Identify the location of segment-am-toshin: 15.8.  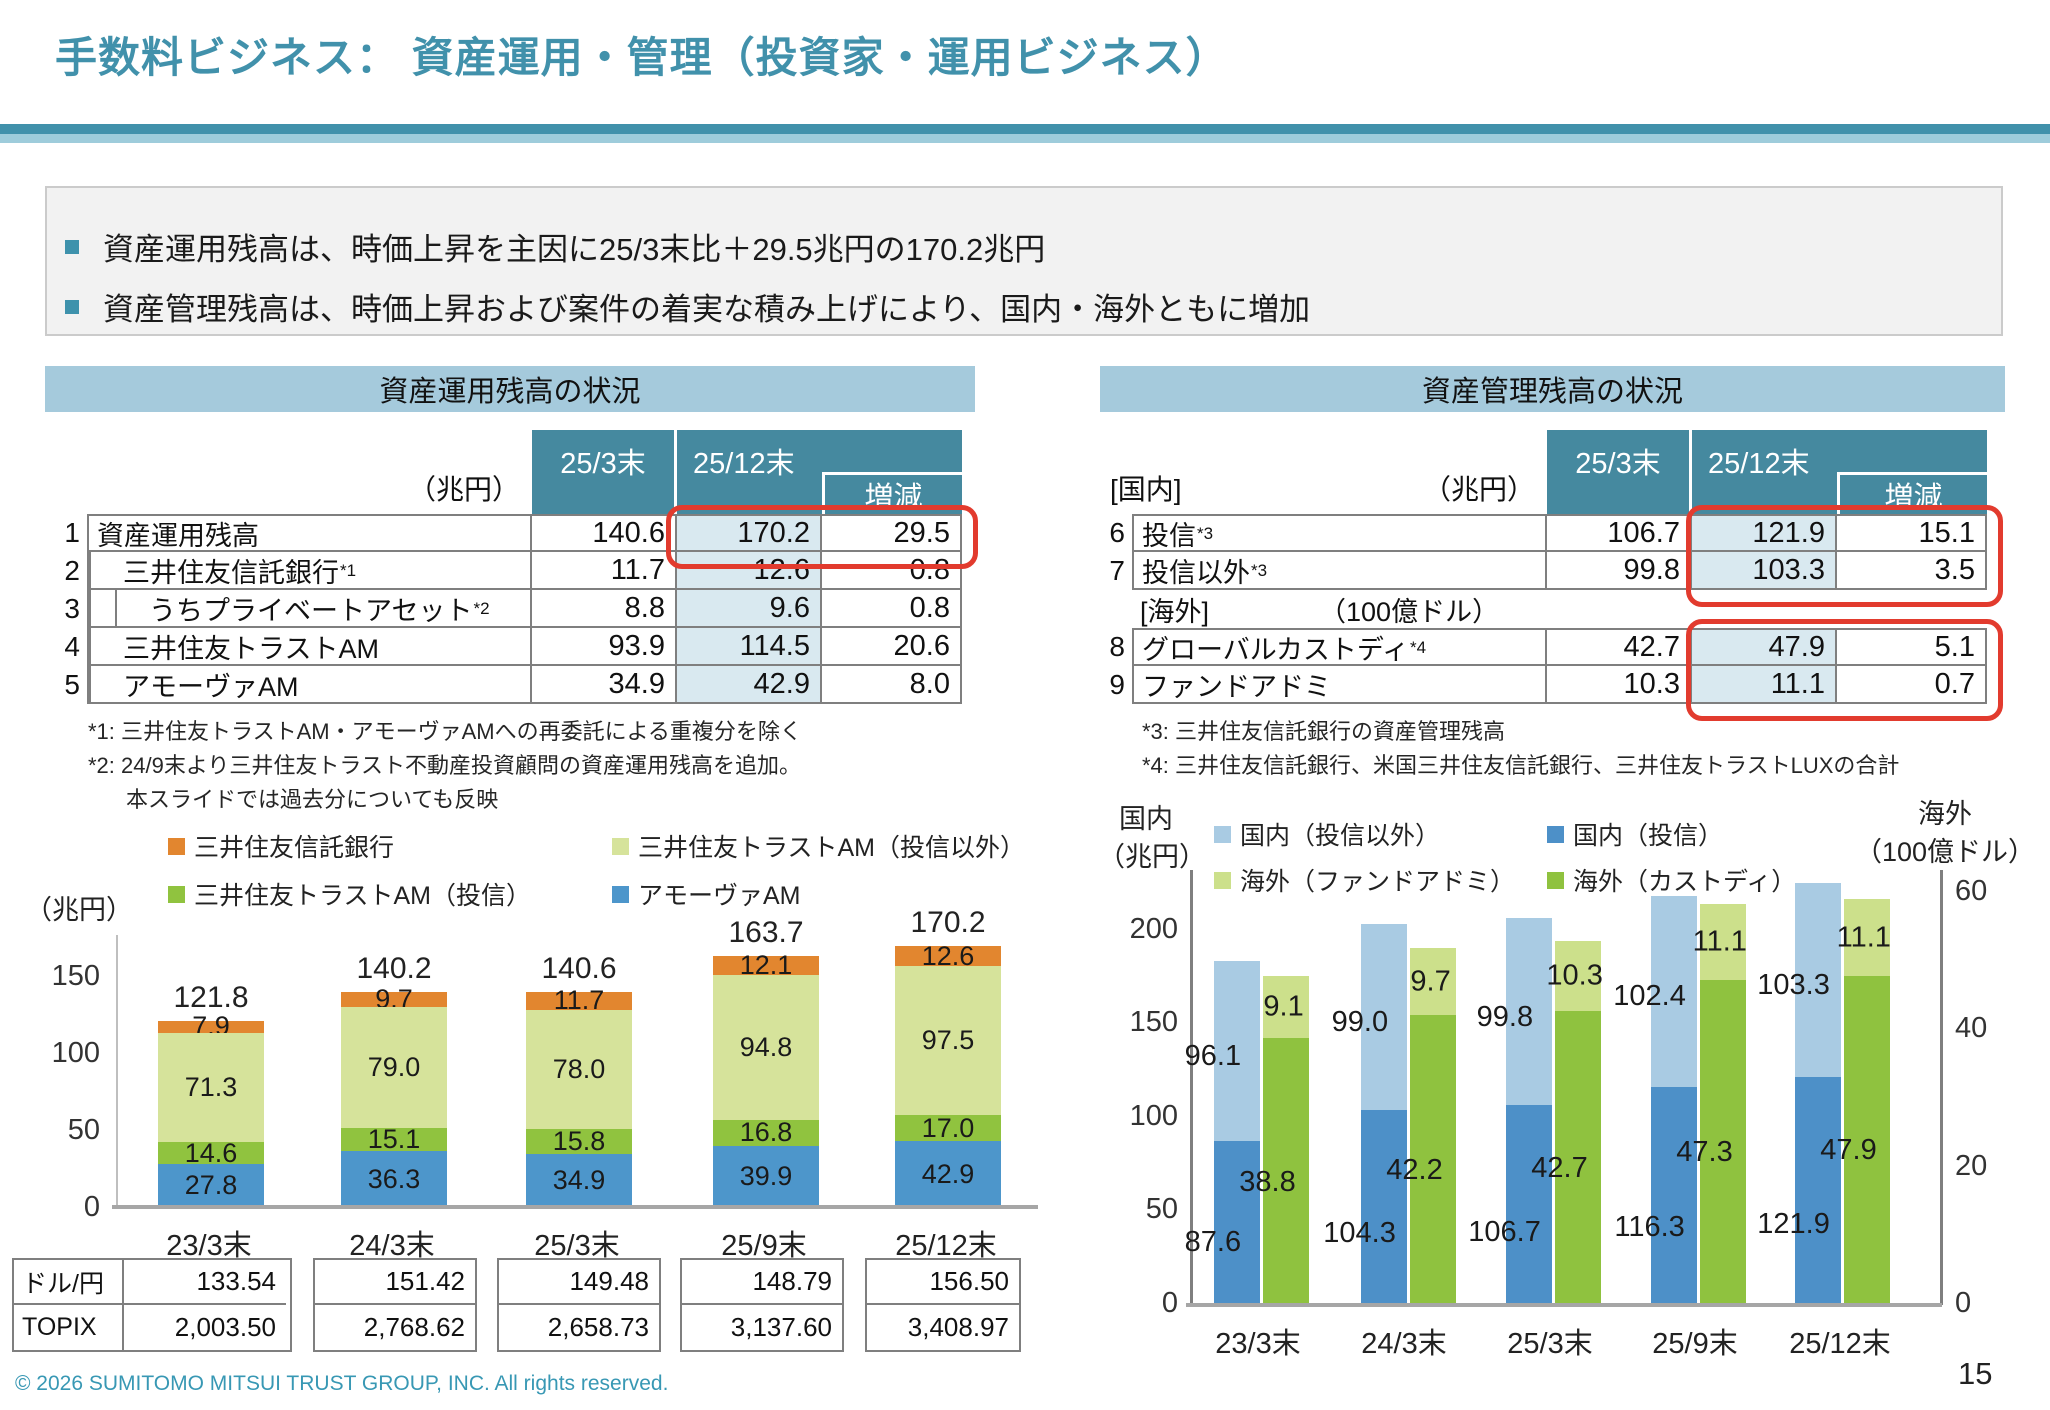
(579, 1141).